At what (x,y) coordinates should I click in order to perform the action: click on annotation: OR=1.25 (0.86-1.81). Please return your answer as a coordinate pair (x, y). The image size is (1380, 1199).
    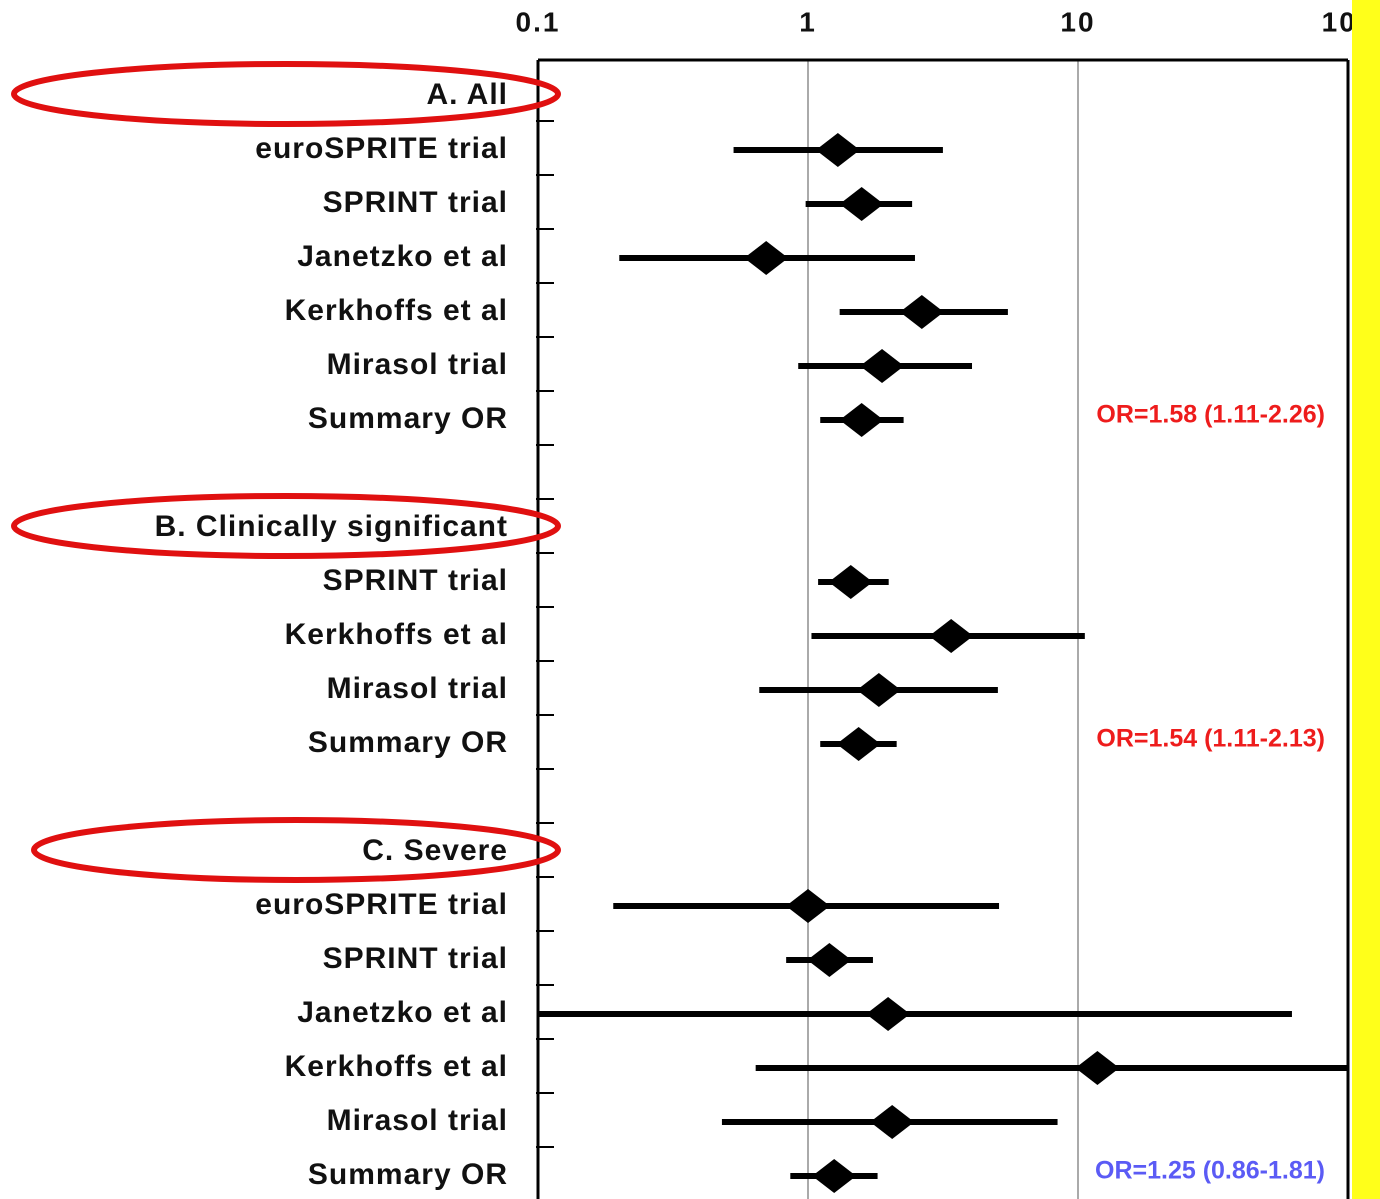
    Looking at the image, I should click on (1210, 1171).